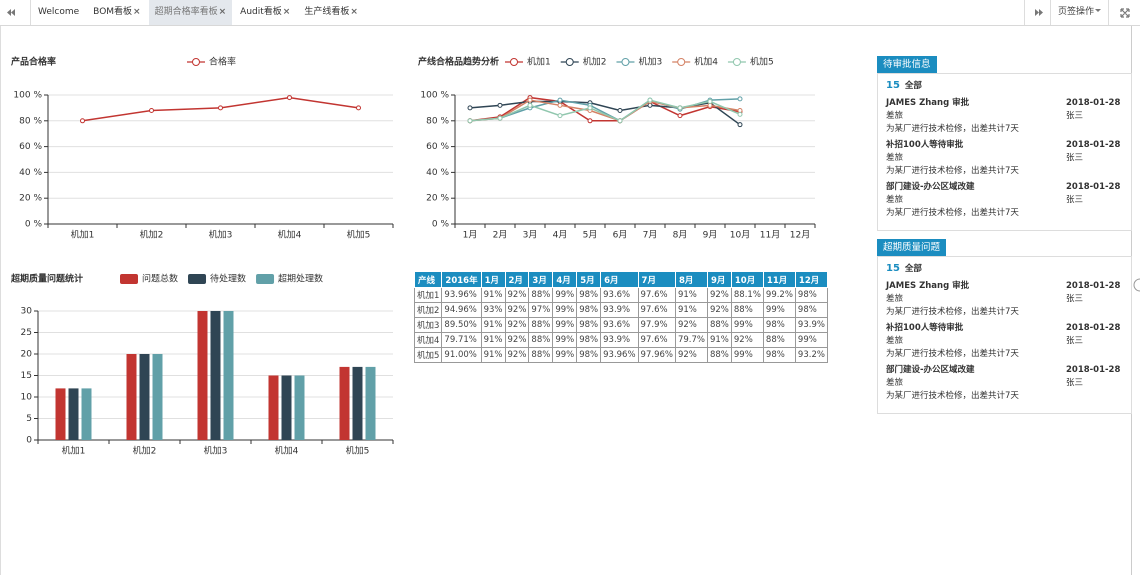 This screenshot has height=575, width=1140. Describe the element at coordinates (287, 451) in the screenshot. I see `x-tick-label: 机加4` at that location.